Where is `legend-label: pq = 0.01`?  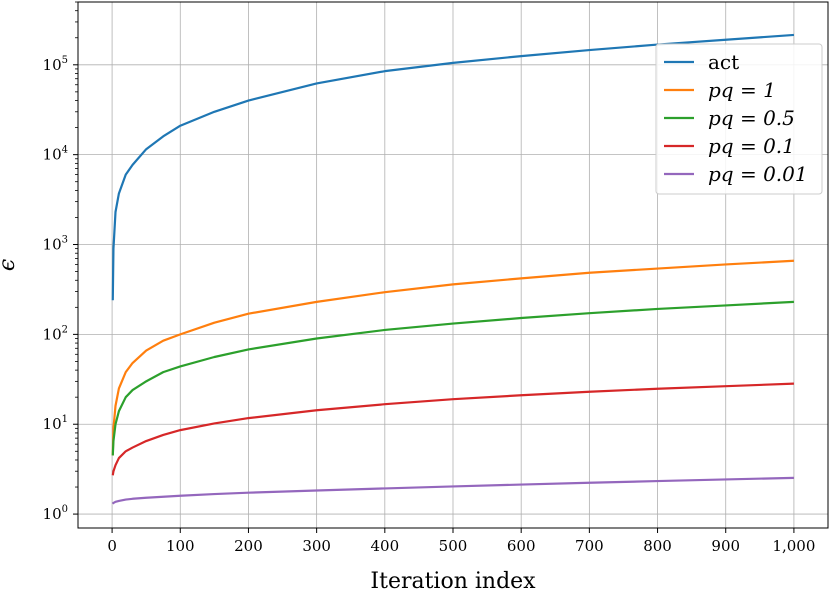
legend-label: pq = 0.01 is located at coordinates (758, 174).